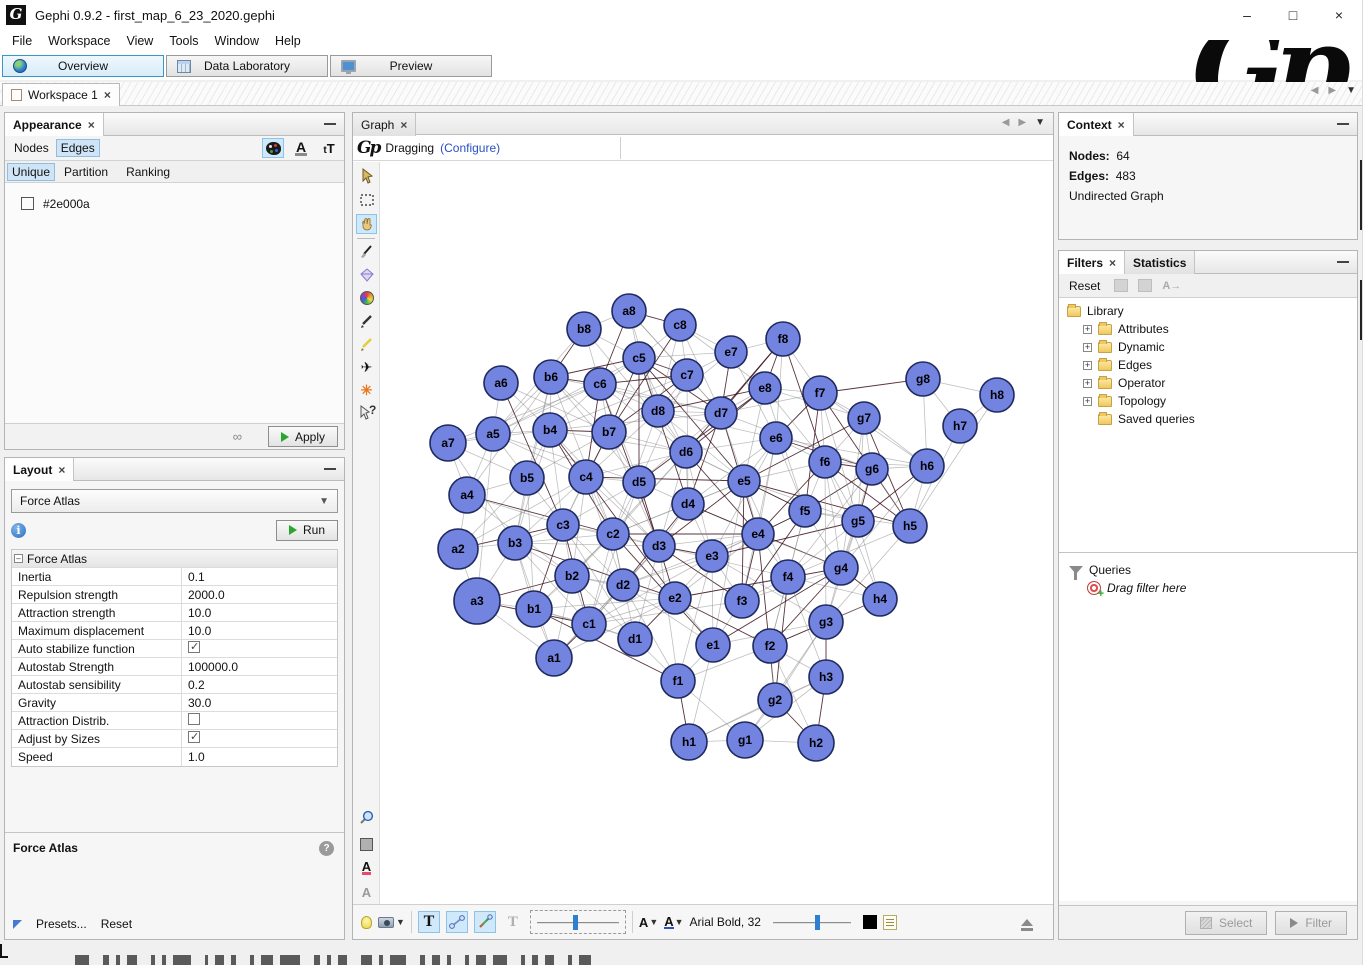  Describe the element at coordinates (688, 504) in the screenshot. I see `graph-node-d4: d4` at that location.